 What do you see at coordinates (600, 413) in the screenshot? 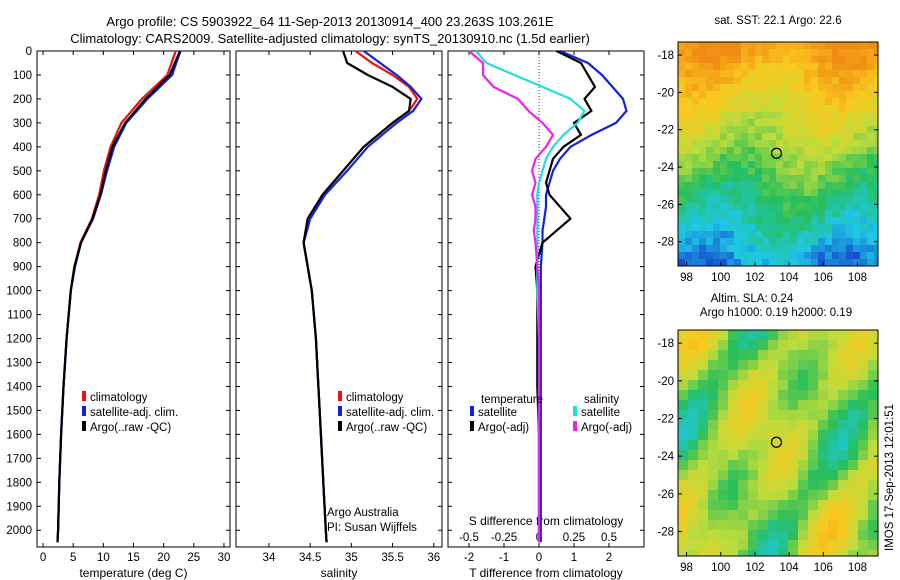
I see `legend-label: satellite` at bounding box center [600, 413].